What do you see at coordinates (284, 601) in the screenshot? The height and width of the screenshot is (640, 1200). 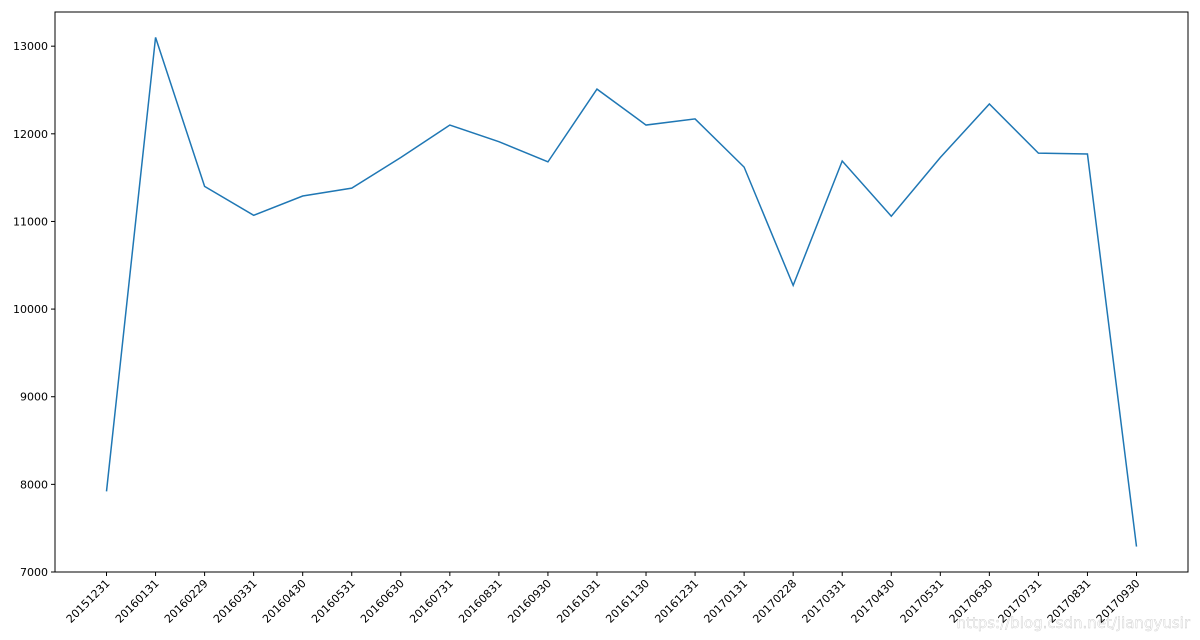 I see `x-tick-label: 20160430` at bounding box center [284, 601].